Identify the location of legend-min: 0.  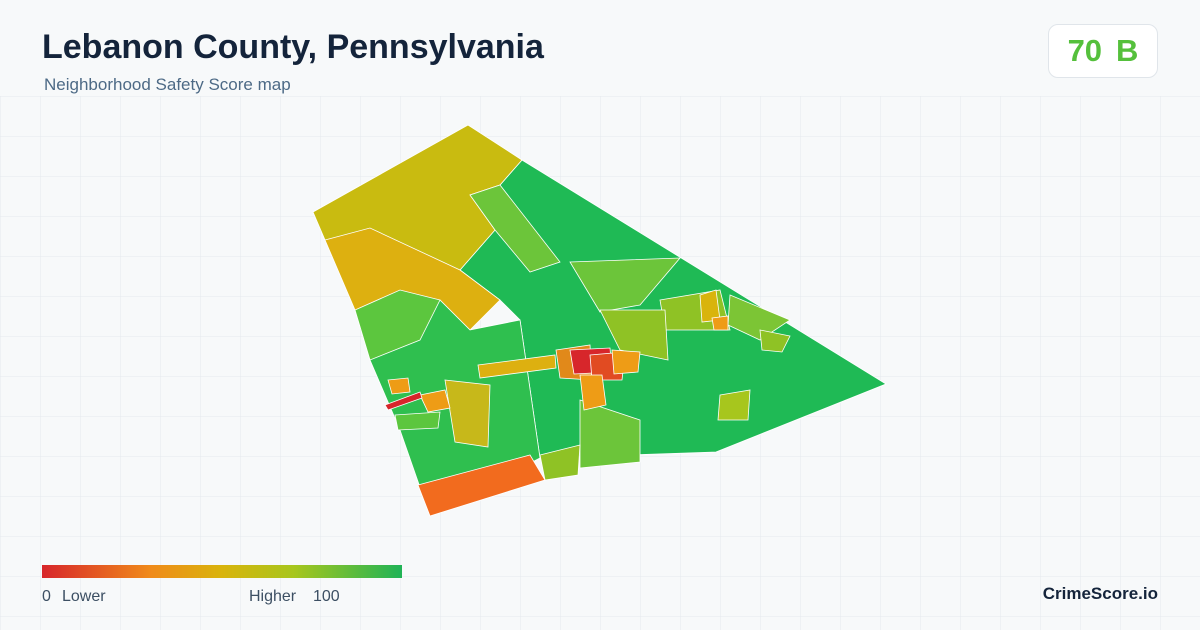
(46, 596).